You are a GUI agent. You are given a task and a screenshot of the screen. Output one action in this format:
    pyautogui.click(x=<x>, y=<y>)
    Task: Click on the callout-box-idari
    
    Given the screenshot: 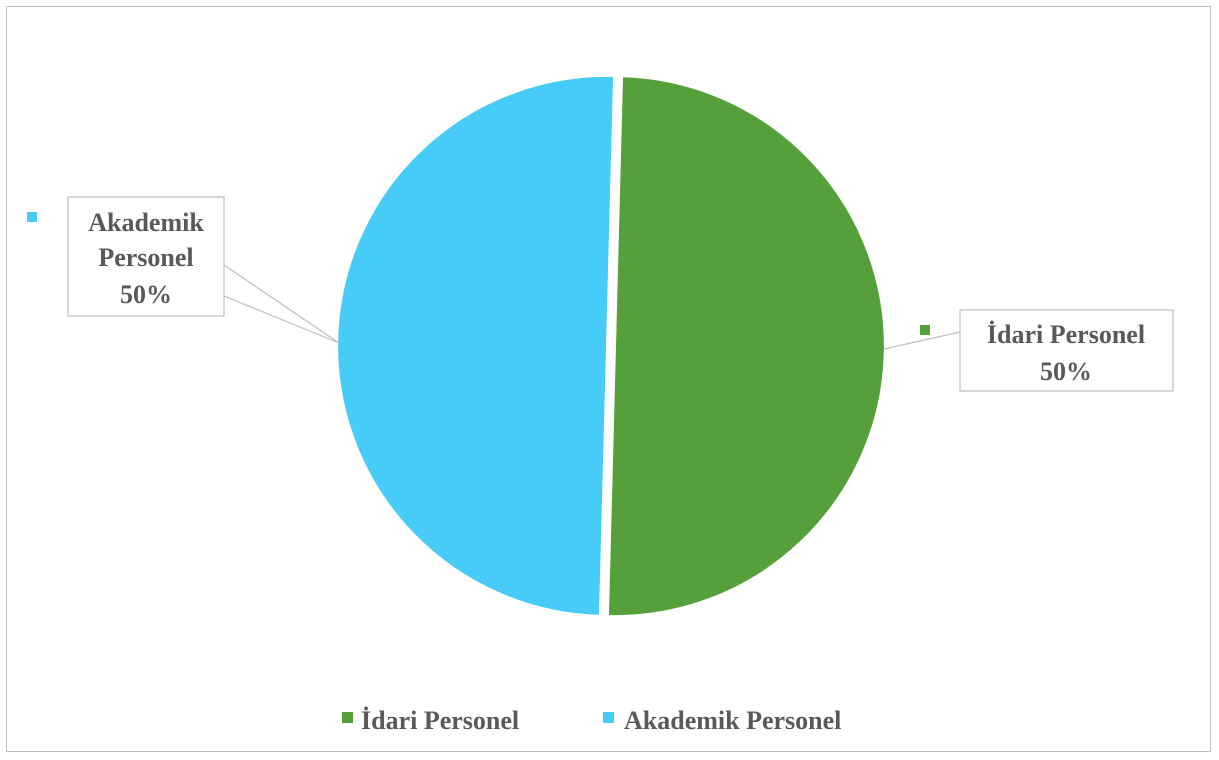 What is the action you would take?
    pyautogui.click(x=1066, y=350)
    